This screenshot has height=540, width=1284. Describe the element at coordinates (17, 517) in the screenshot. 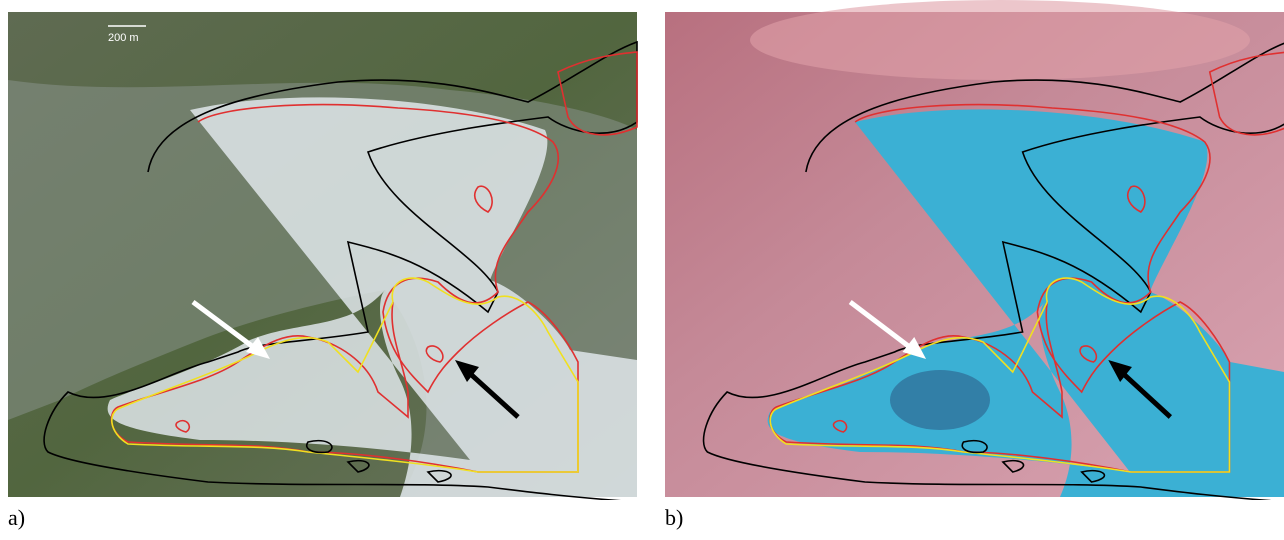

I see `panel-label: a)` at that location.